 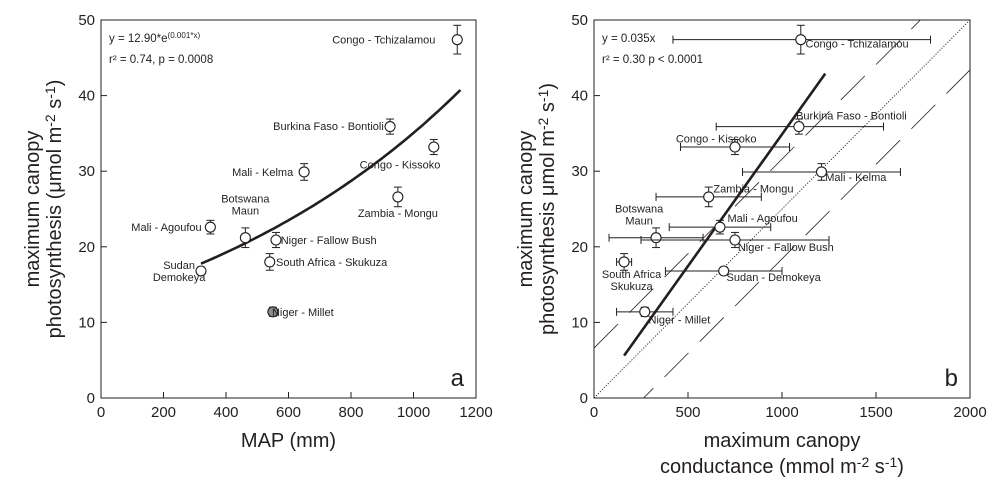 What do you see at coordinates (288, 412) in the screenshot?
I see `x-tick-label: 600` at bounding box center [288, 412].